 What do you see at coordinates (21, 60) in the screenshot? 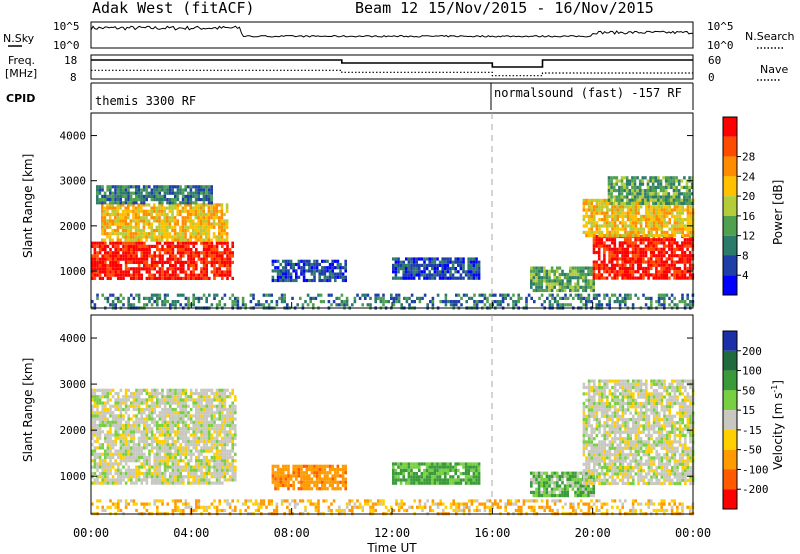
I see `freq-label: Freq.` at bounding box center [21, 60].